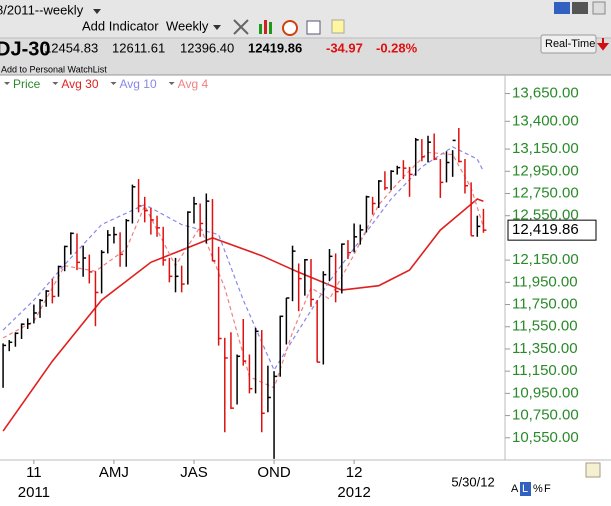  What do you see at coordinates (27, 84) in the screenshot?
I see `legend-label: Price` at bounding box center [27, 84].